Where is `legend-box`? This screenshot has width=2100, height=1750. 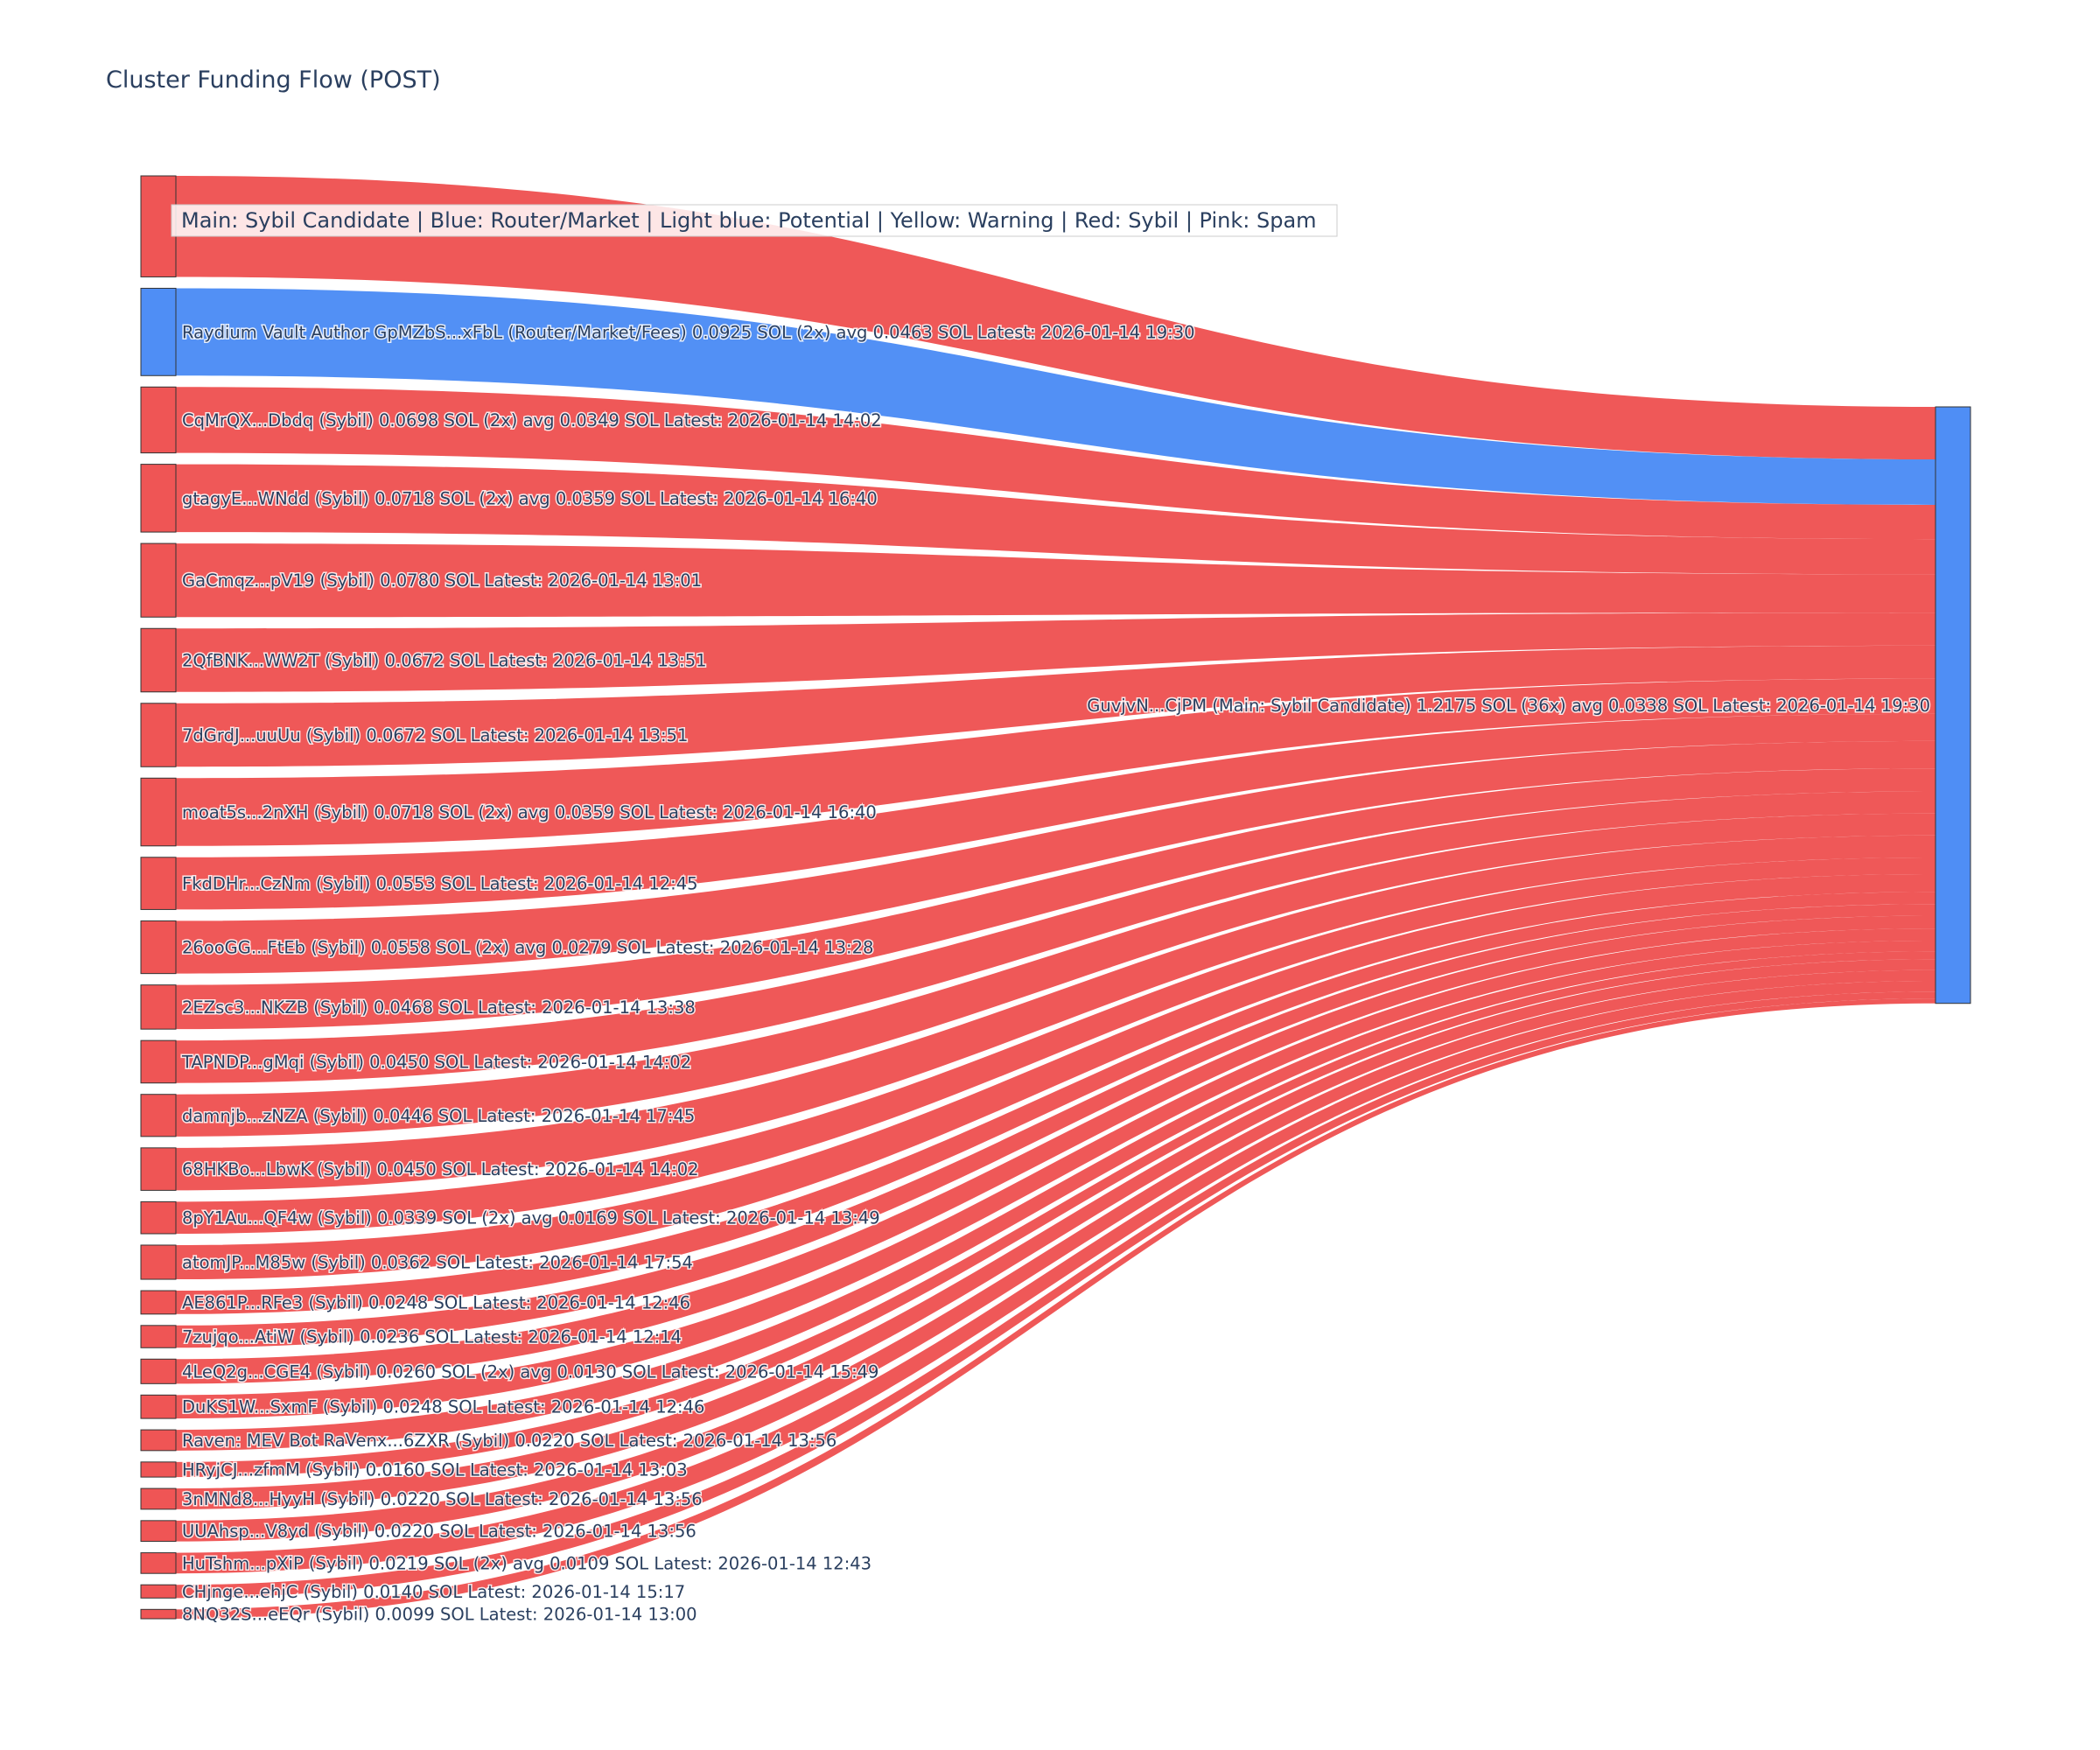 legend-box is located at coordinates (754, 220).